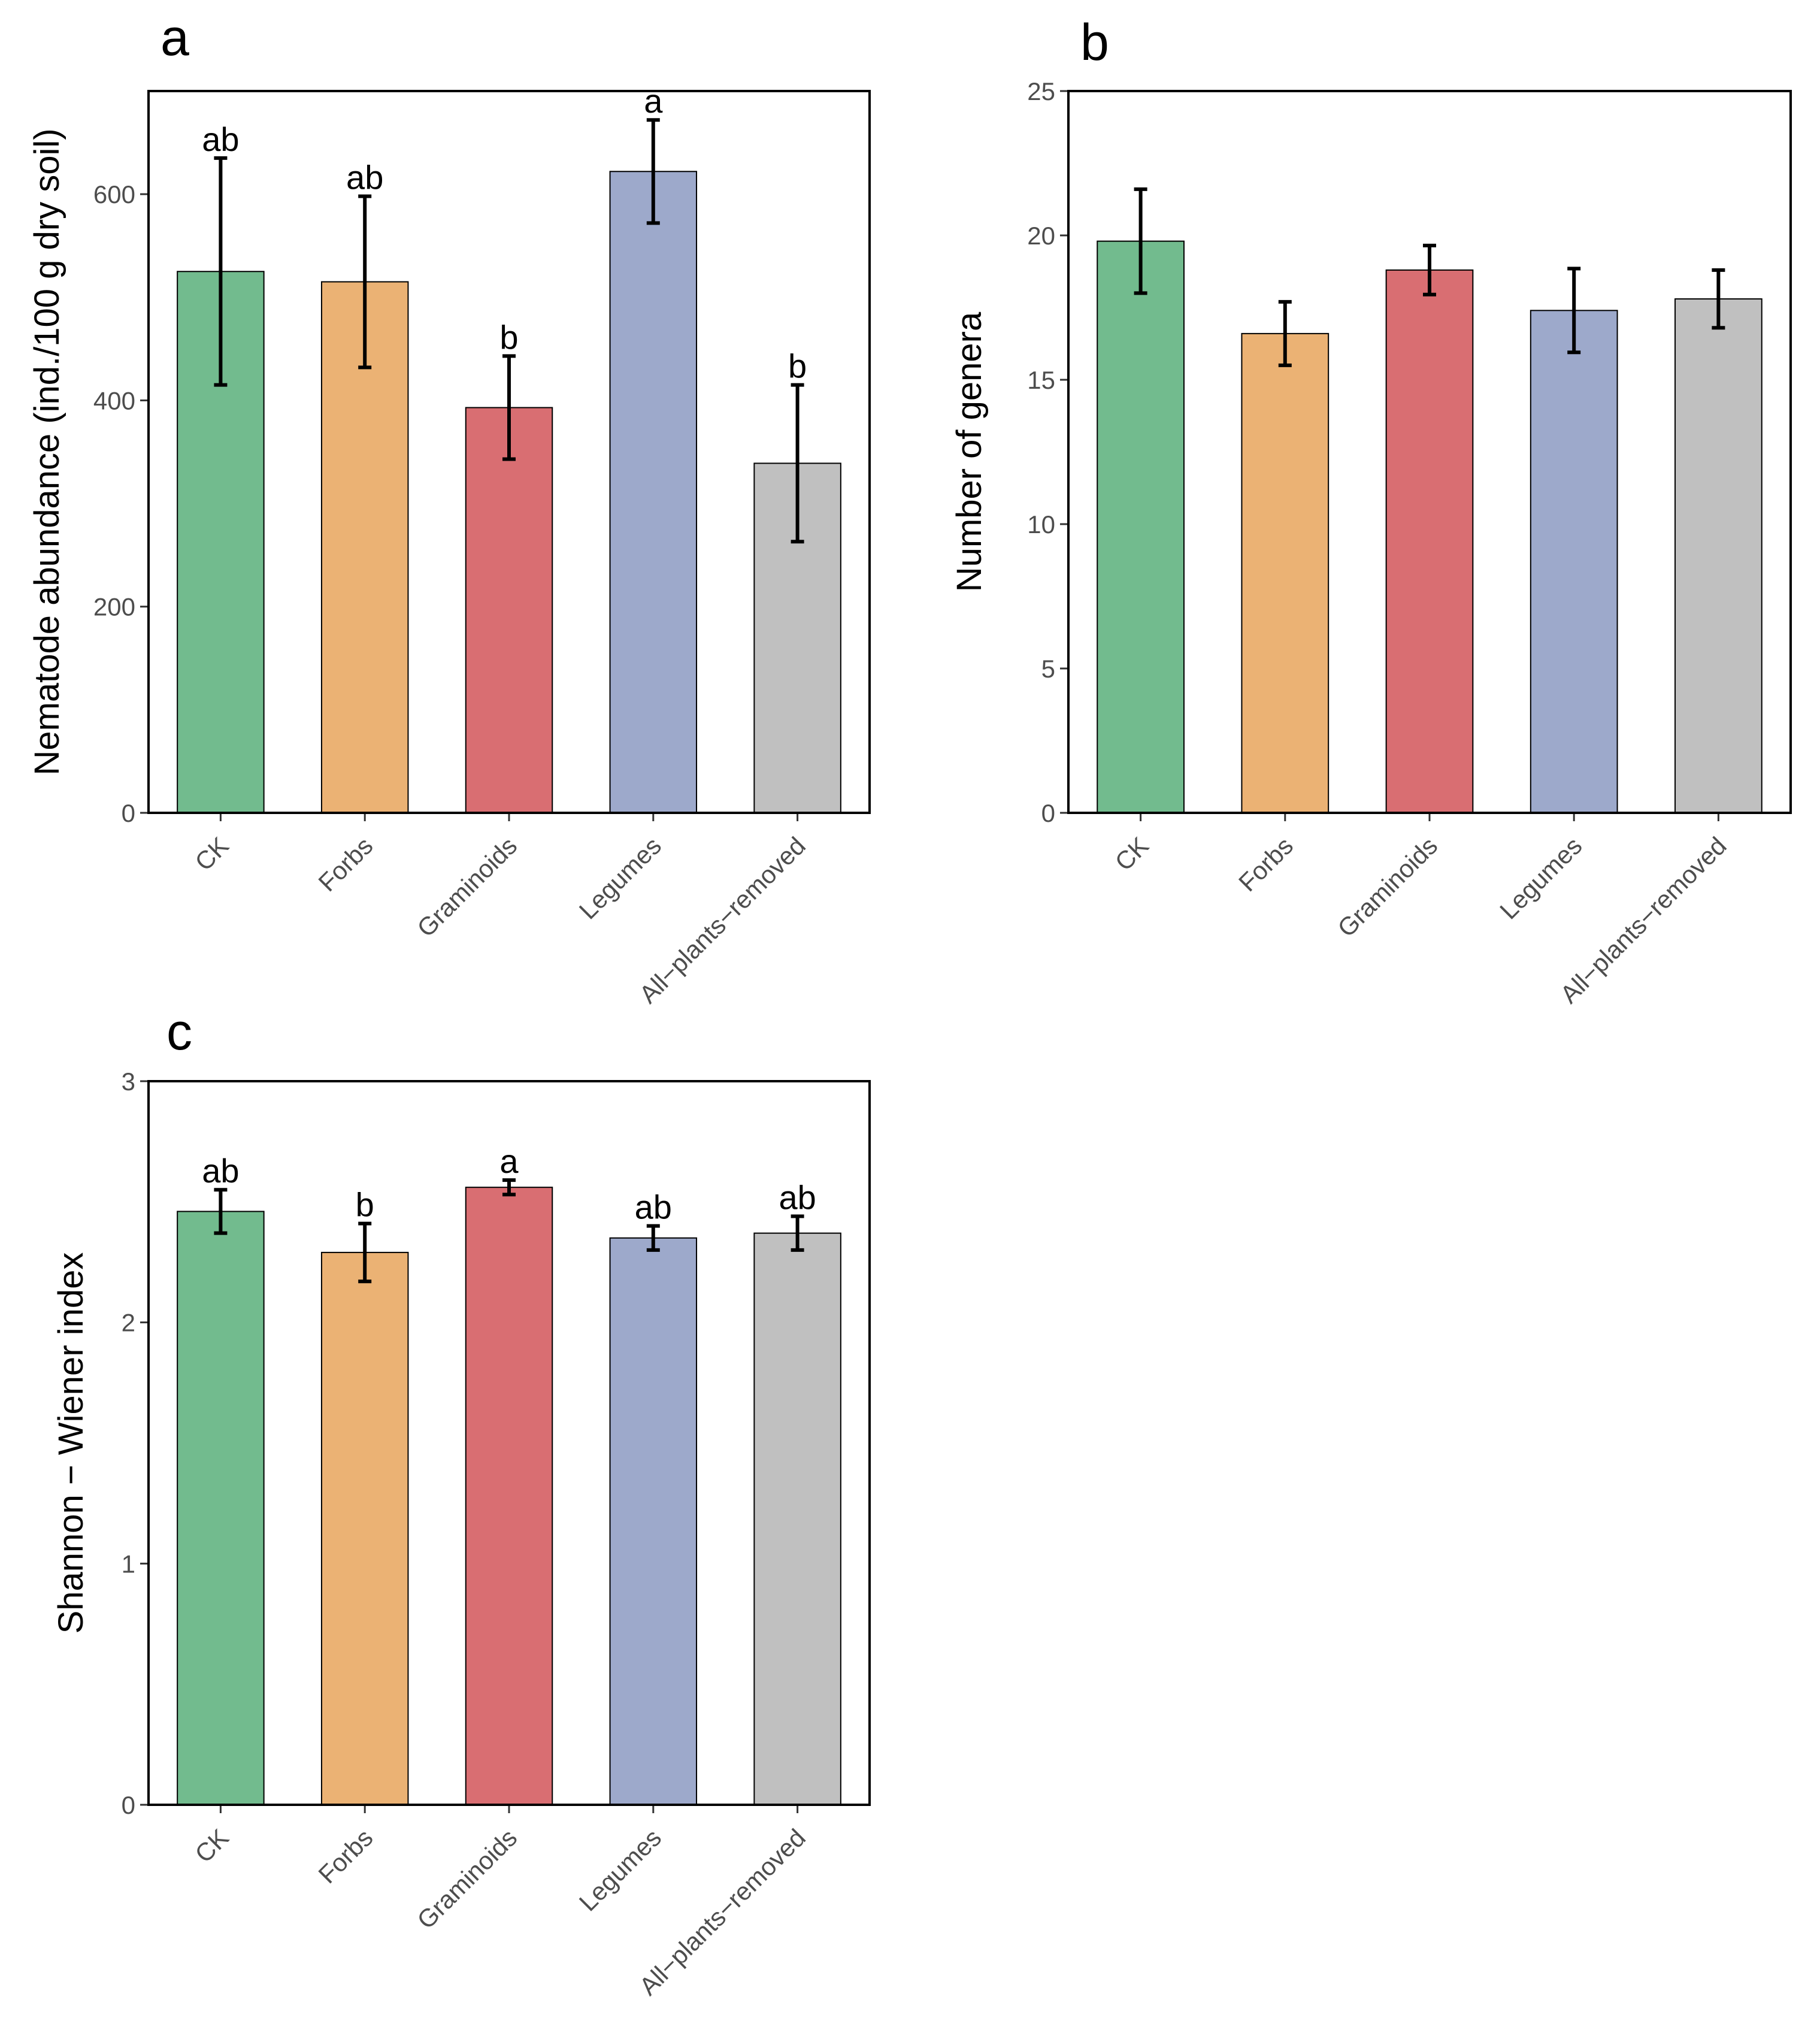 This screenshot has height=2036, width=1820. Describe the element at coordinates (1041, 524) in the screenshot. I see `y-tick-label: 10` at that location.